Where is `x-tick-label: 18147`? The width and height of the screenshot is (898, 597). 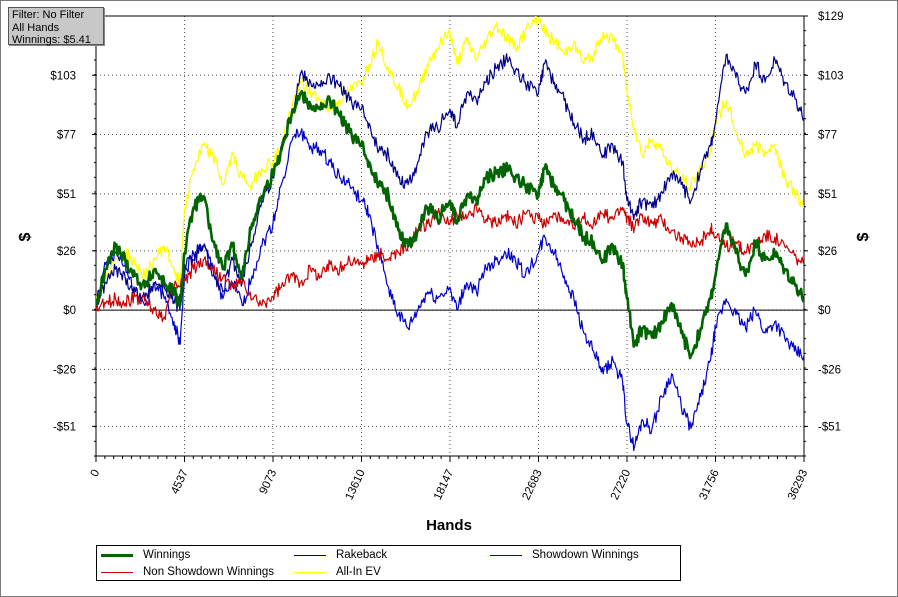 x-tick-label: 18147 is located at coordinates (444, 485).